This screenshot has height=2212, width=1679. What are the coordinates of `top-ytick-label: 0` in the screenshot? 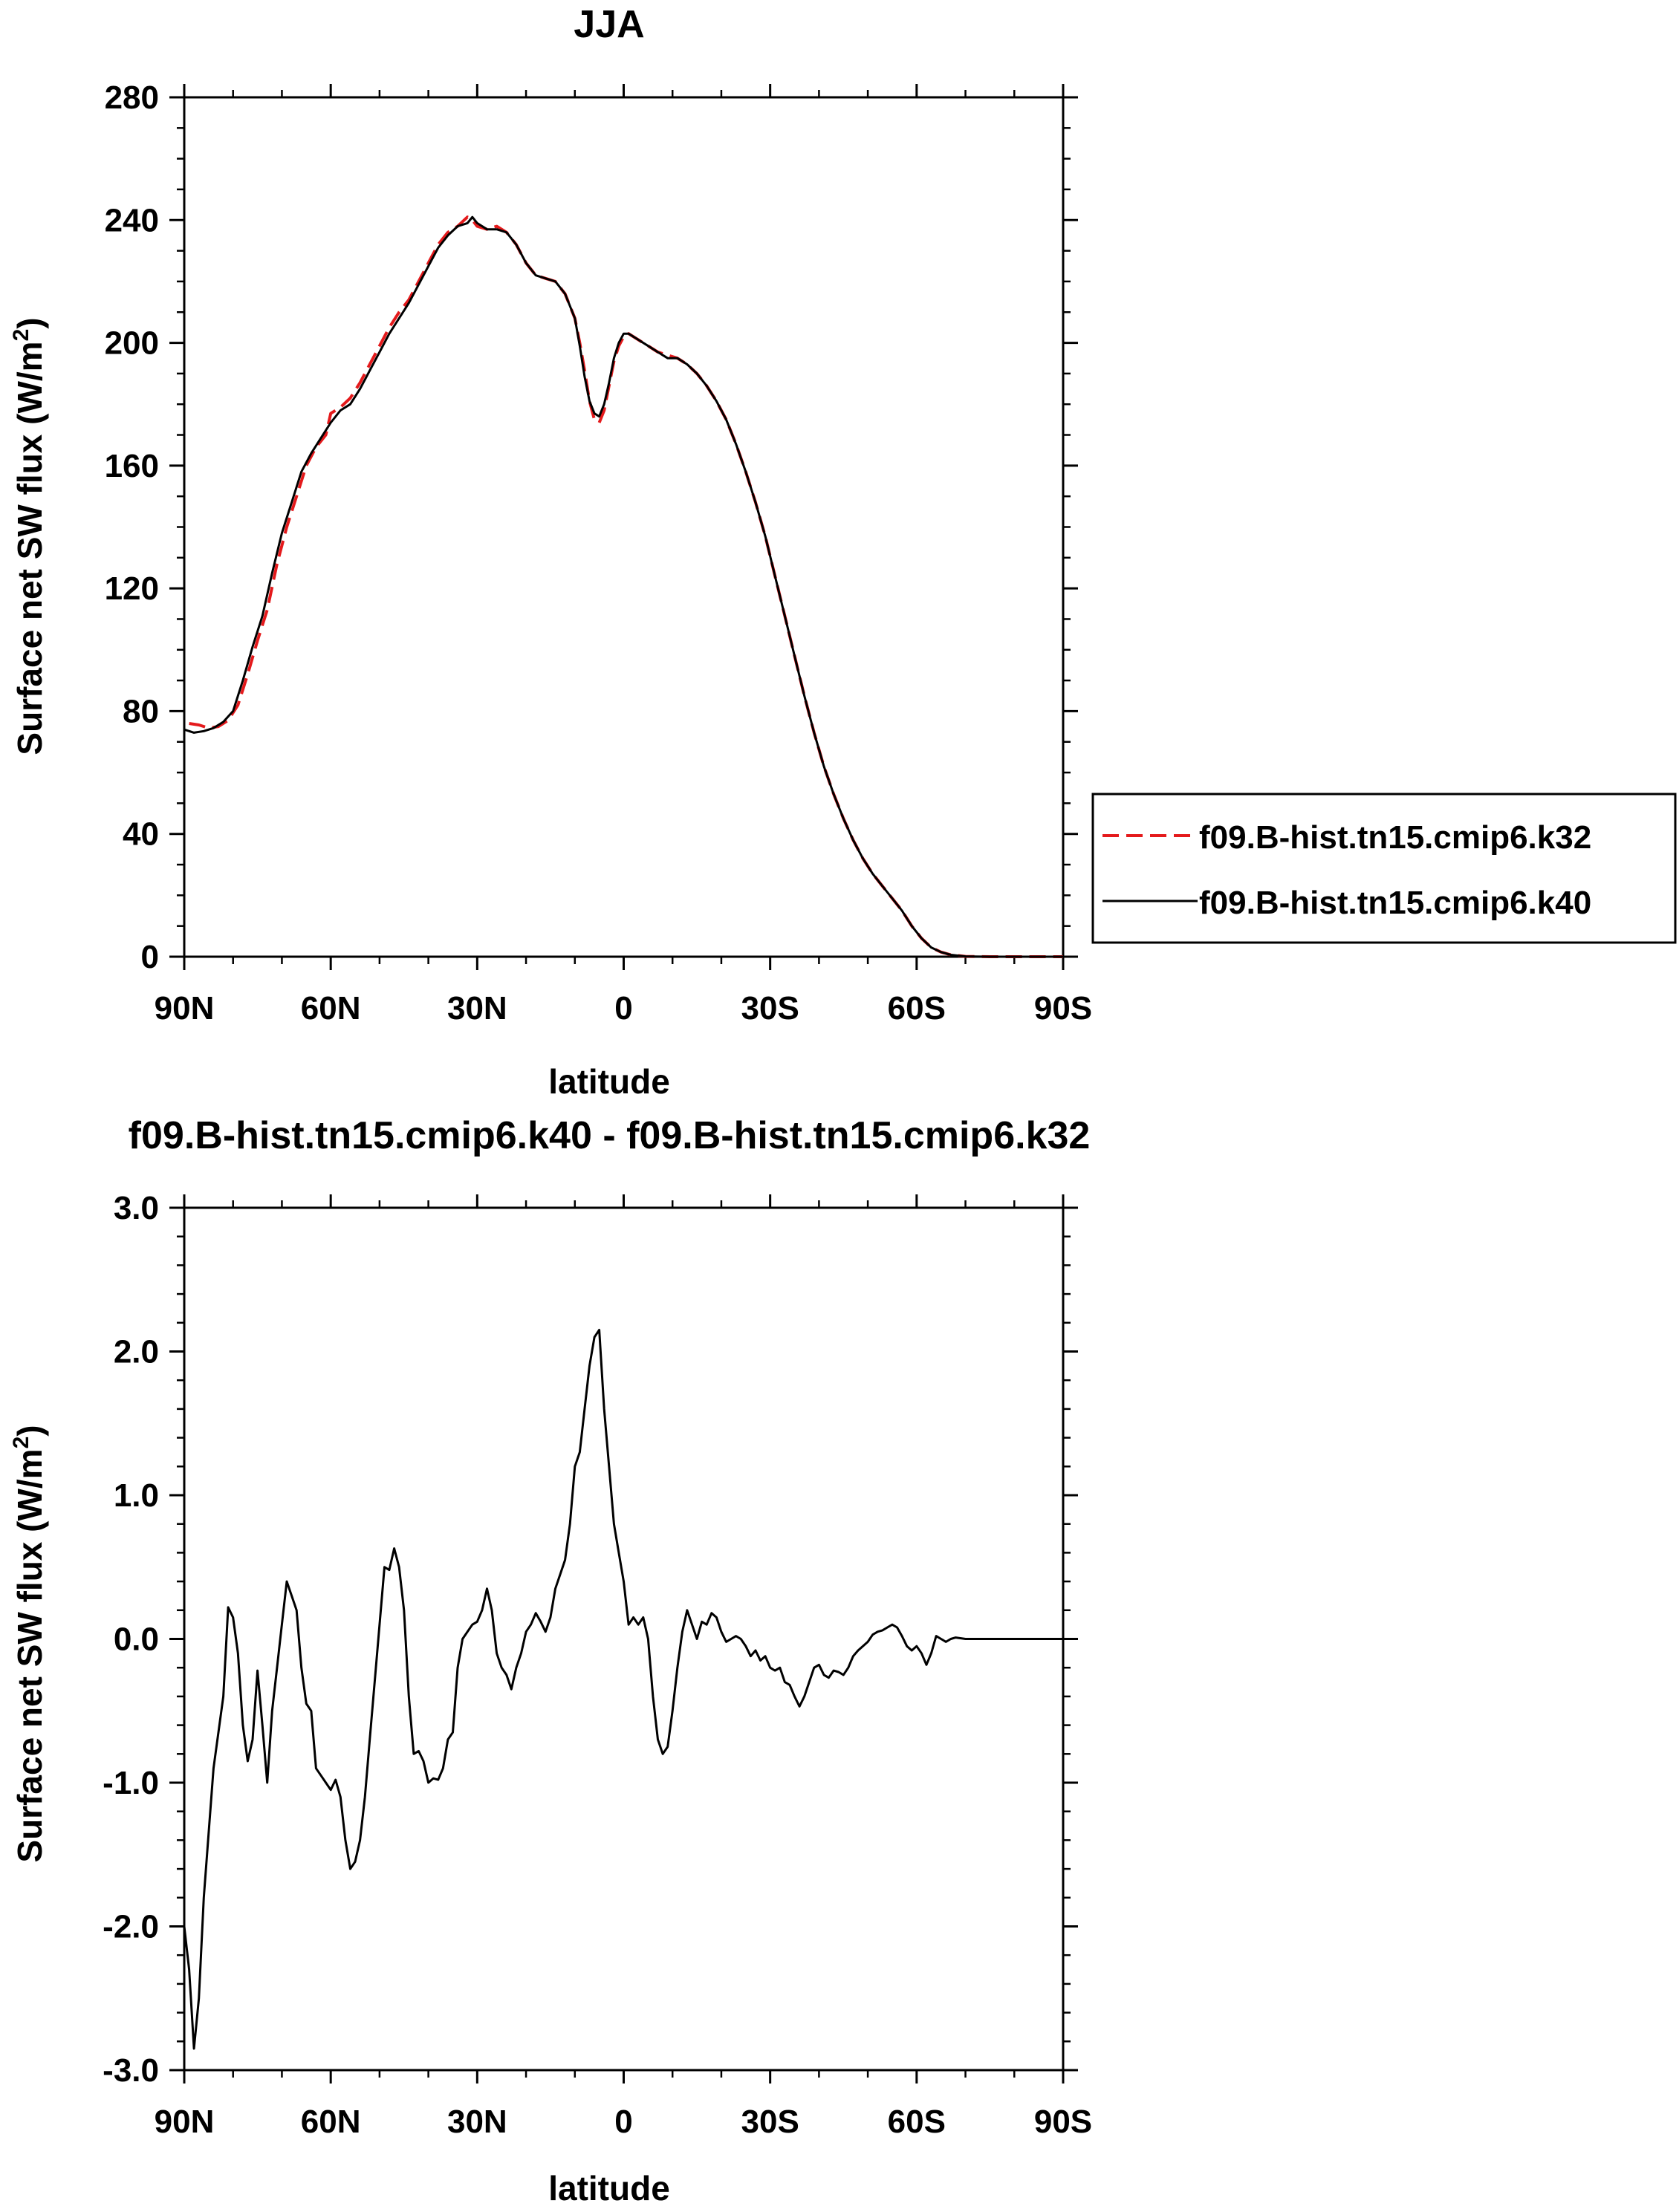 It's located at (150, 957).